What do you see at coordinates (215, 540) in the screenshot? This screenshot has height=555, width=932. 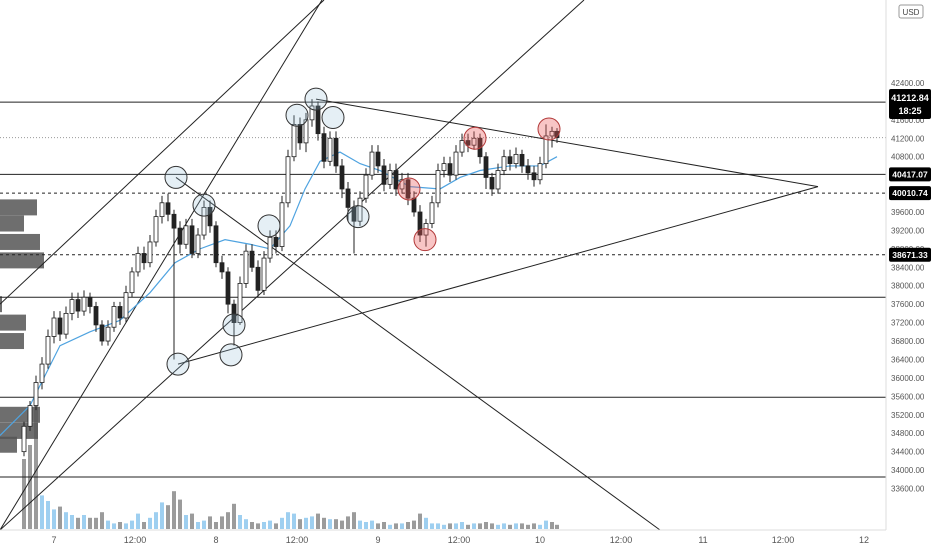 I see `time-tick-label: 8` at bounding box center [215, 540].